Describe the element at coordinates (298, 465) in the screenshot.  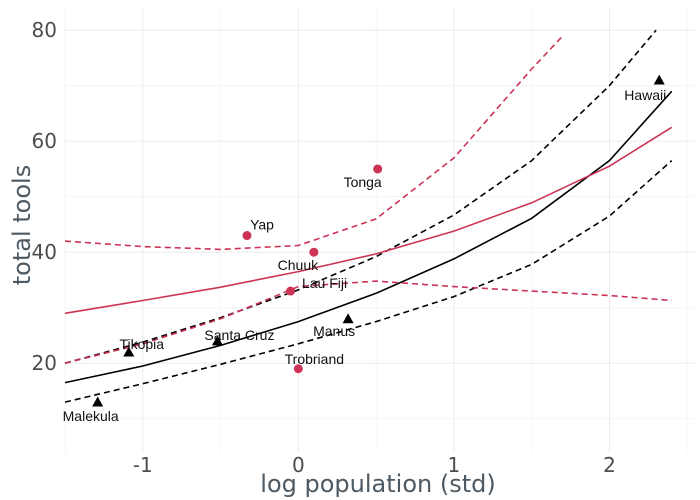
I see `x-tick-label: 0` at that location.